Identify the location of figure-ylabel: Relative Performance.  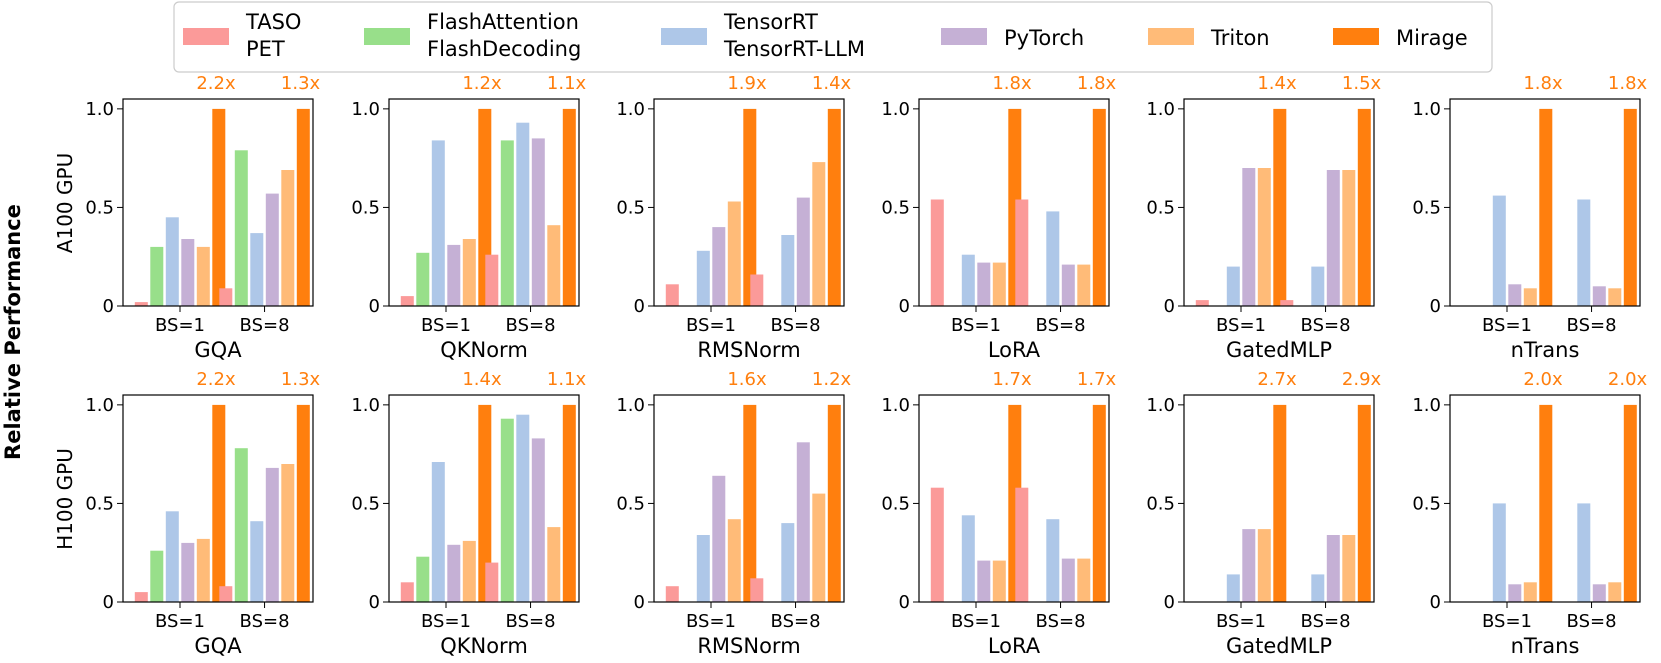
(13, 332).